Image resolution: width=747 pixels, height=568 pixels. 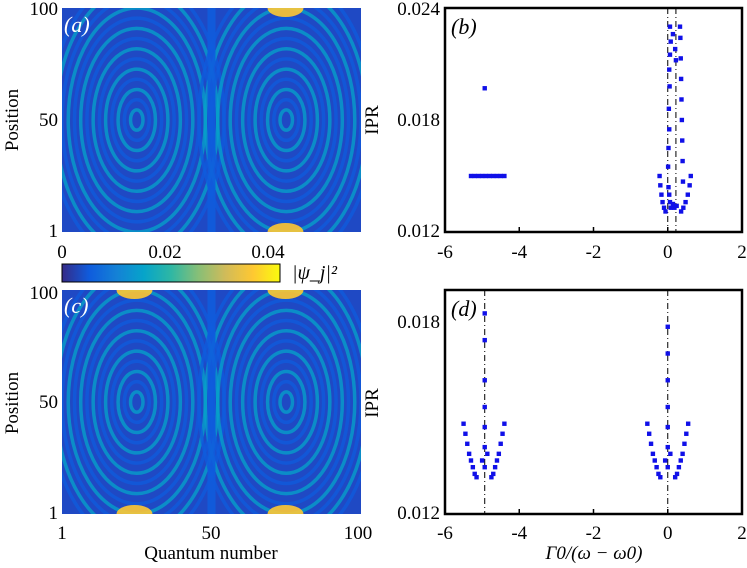 What do you see at coordinates (48, 402) in the screenshot?
I see `ytick-c-50: 50` at bounding box center [48, 402].